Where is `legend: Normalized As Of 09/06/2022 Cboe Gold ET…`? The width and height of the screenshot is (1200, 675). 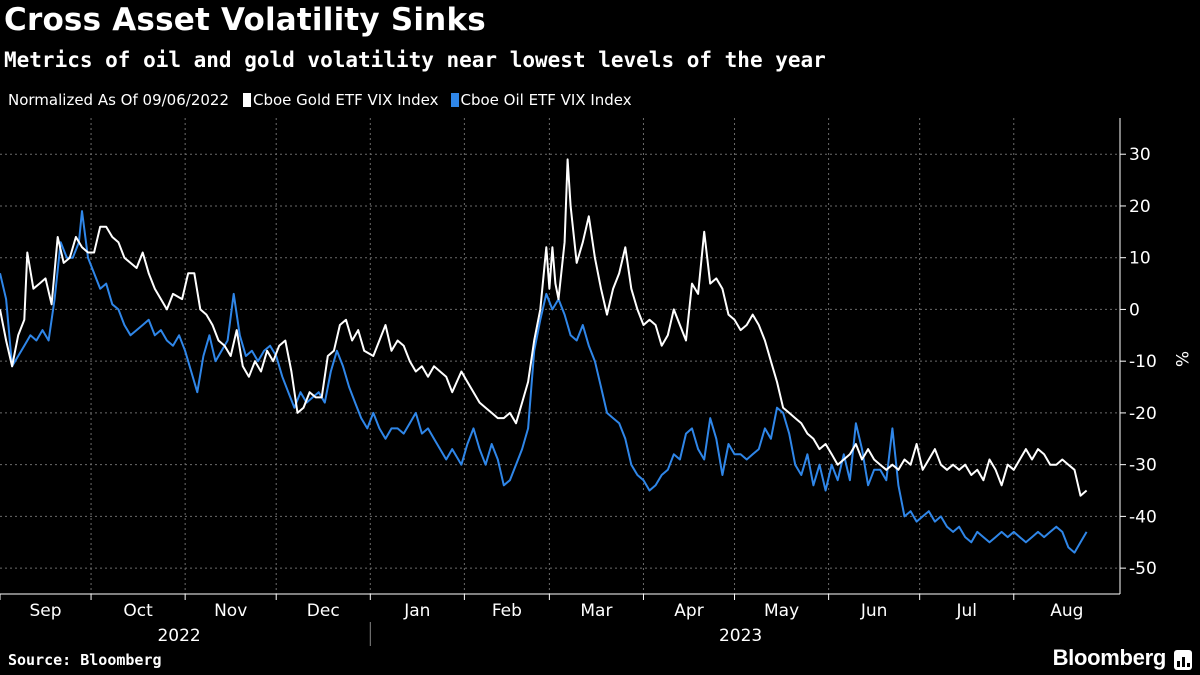
legend: Normalized As Of 09/06/2022 Cboe Gold ET… is located at coordinates (326, 100).